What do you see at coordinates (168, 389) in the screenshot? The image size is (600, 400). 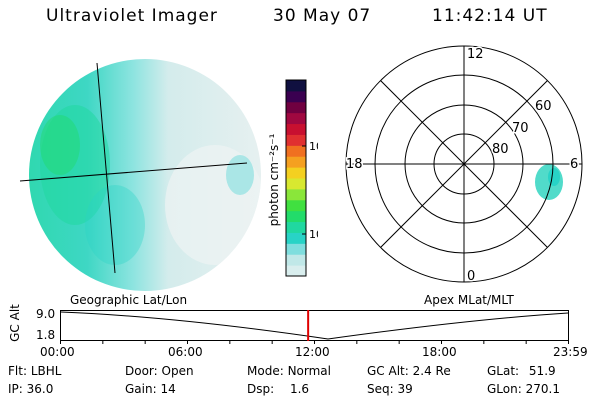 I see `info-gain-value: 14` at bounding box center [168, 389].